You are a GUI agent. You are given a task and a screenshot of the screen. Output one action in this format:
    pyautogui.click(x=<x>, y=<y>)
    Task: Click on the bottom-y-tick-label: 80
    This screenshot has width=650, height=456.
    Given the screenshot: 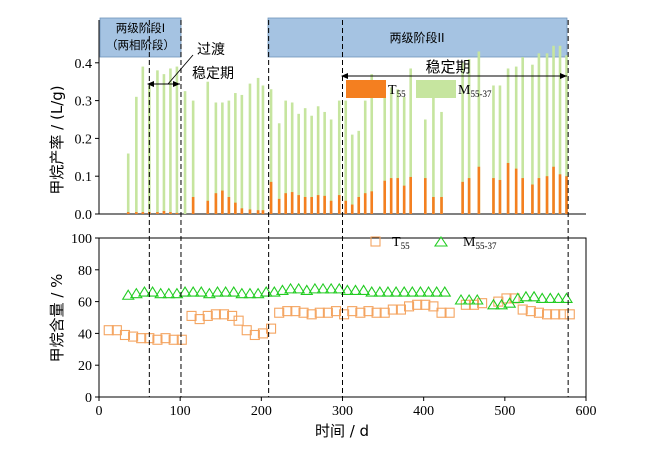 What is the action you would take?
    pyautogui.click(x=85, y=271)
    